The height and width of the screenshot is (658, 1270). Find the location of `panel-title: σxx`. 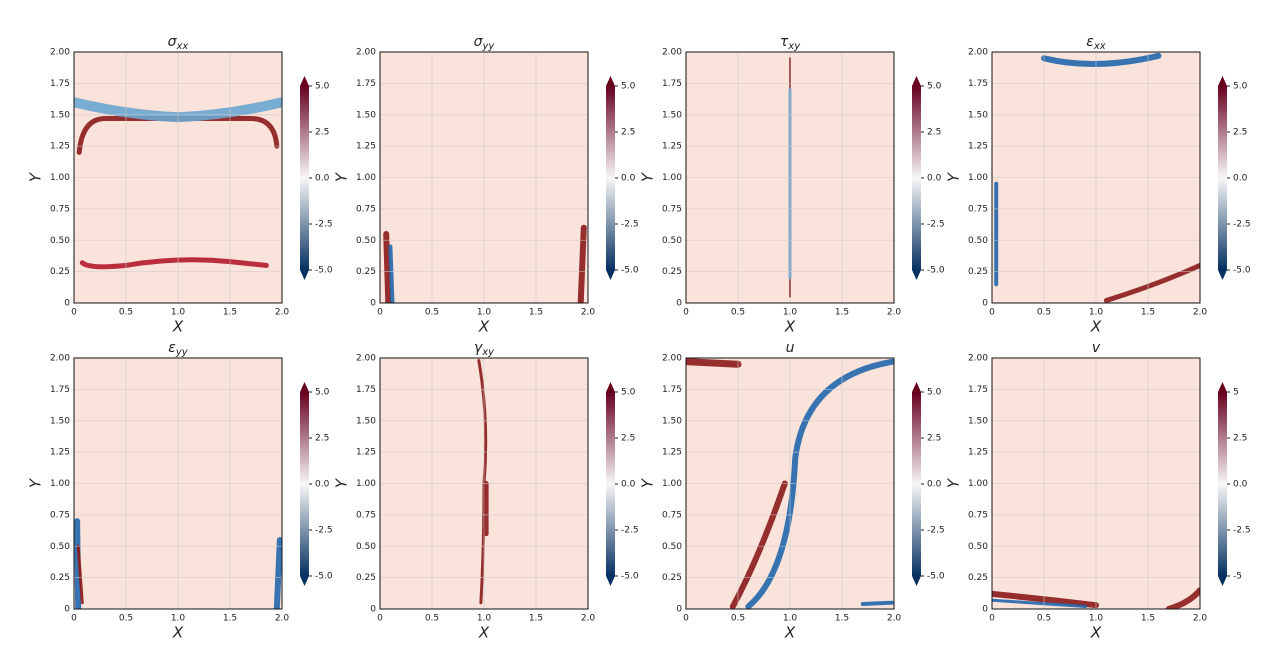

panel-title: σxx is located at coordinates (178, 43).